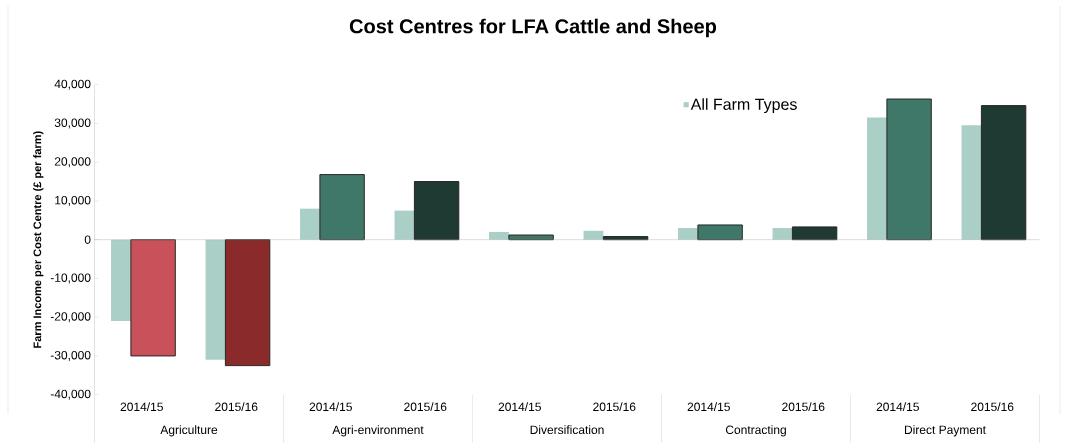 The image size is (1067, 443). I want to click on y-tick-label: -30,000, so click(70, 356).